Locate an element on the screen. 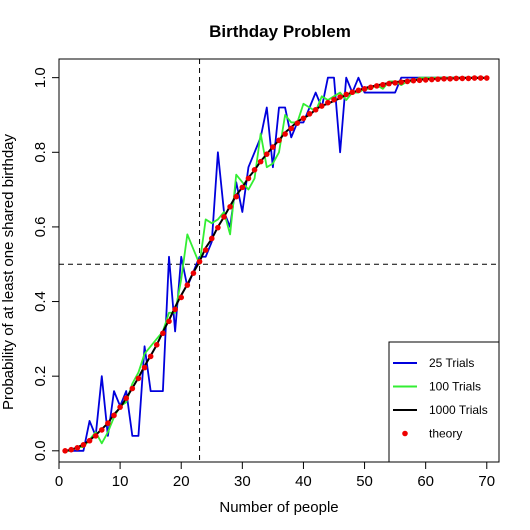  y-tick-label: 0.2 is located at coordinates (40, 376).